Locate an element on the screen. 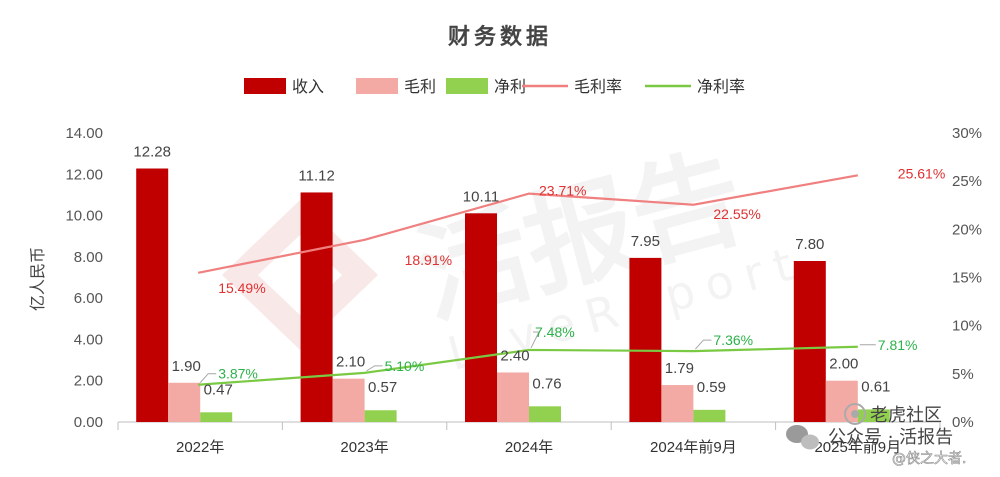  y-tick-label: 6.00 is located at coordinates (88, 298).